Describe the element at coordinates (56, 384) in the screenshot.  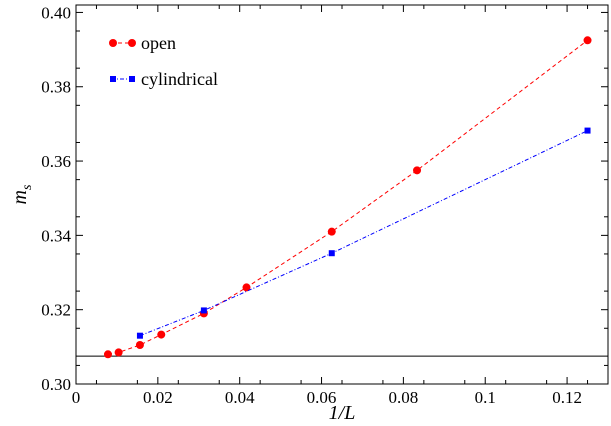
I see `y-tick-label: 0.30` at that location.